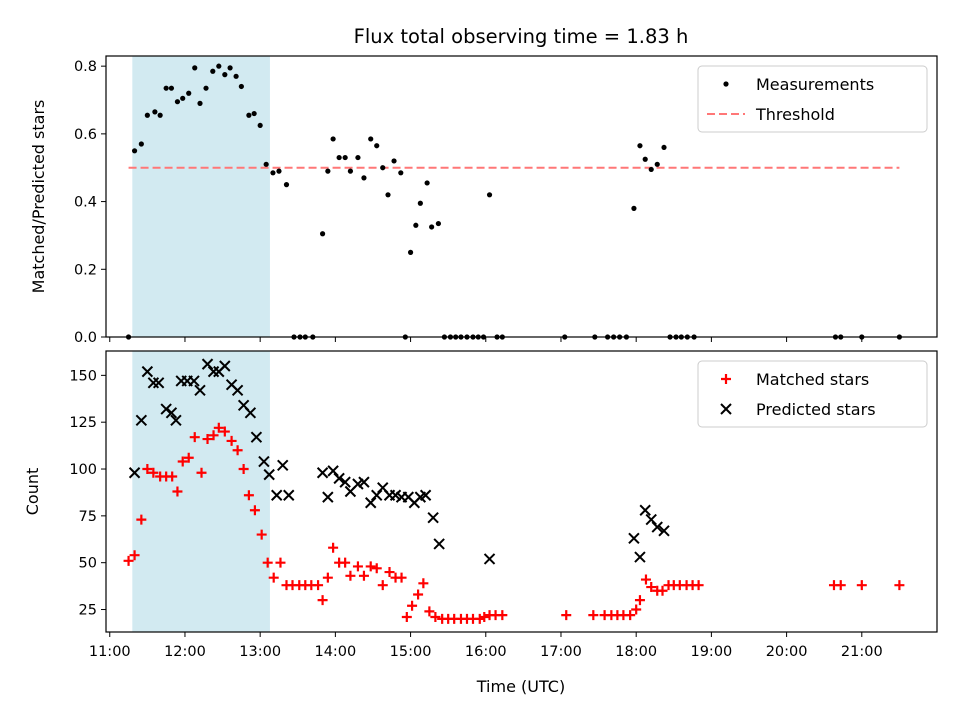 The image size is (960, 720). I want to click on y-tick-label: 0.0, so click(85, 338).